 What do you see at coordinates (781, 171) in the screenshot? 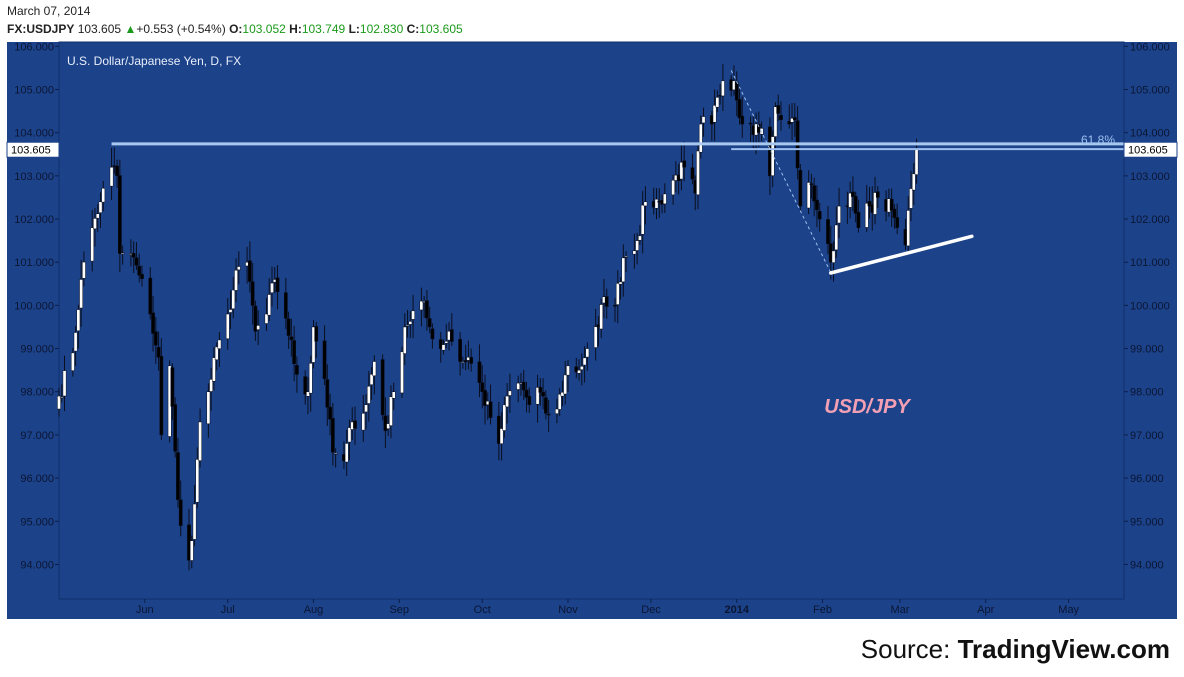
I see `fib-swing-line` at bounding box center [781, 171].